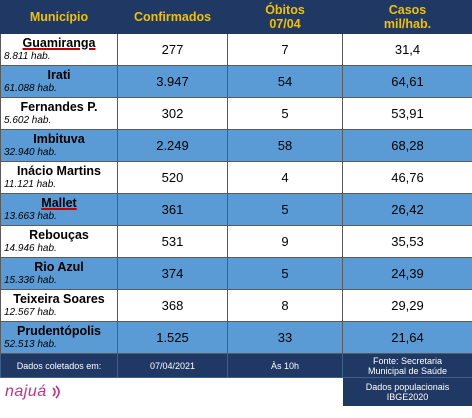 The height and width of the screenshot is (418, 472). Describe the element at coordinates (30, 152) in the screenshot. I see `municipio-population: 32.940 hab.` at that location.